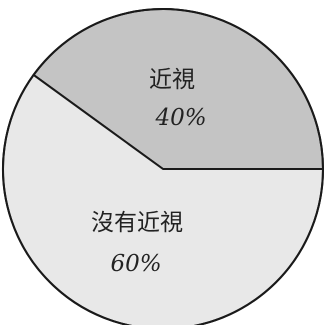 This screenshot has height=325, width=326. Describe the element at coordinates (137, 223) in the screenshot. I see `slice-label-no-myopia: 沒有近視` at that location.